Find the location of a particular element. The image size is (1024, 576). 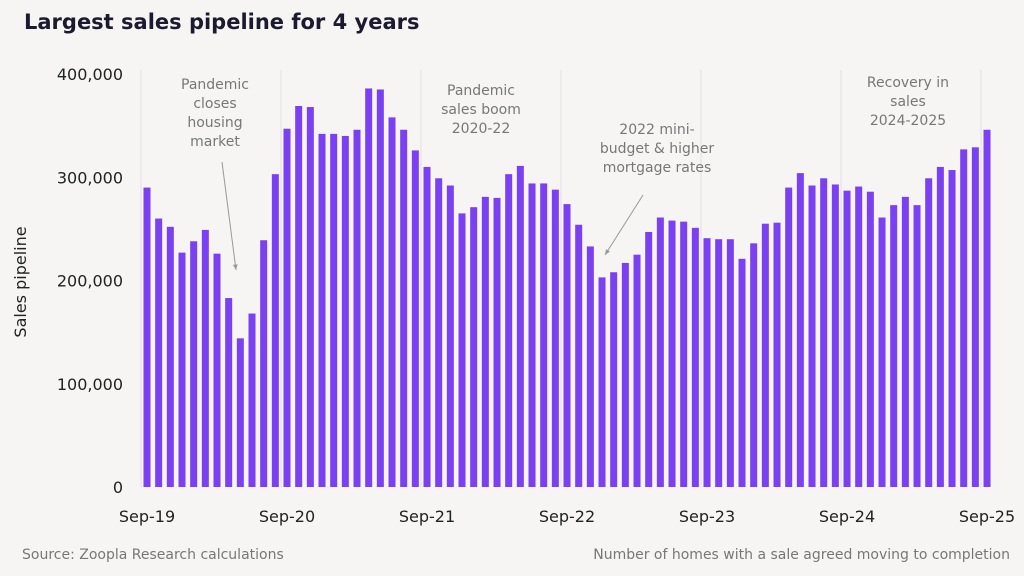

chart-title: Largest sales pipeline for 4 years is located at coordinates (222, 22).